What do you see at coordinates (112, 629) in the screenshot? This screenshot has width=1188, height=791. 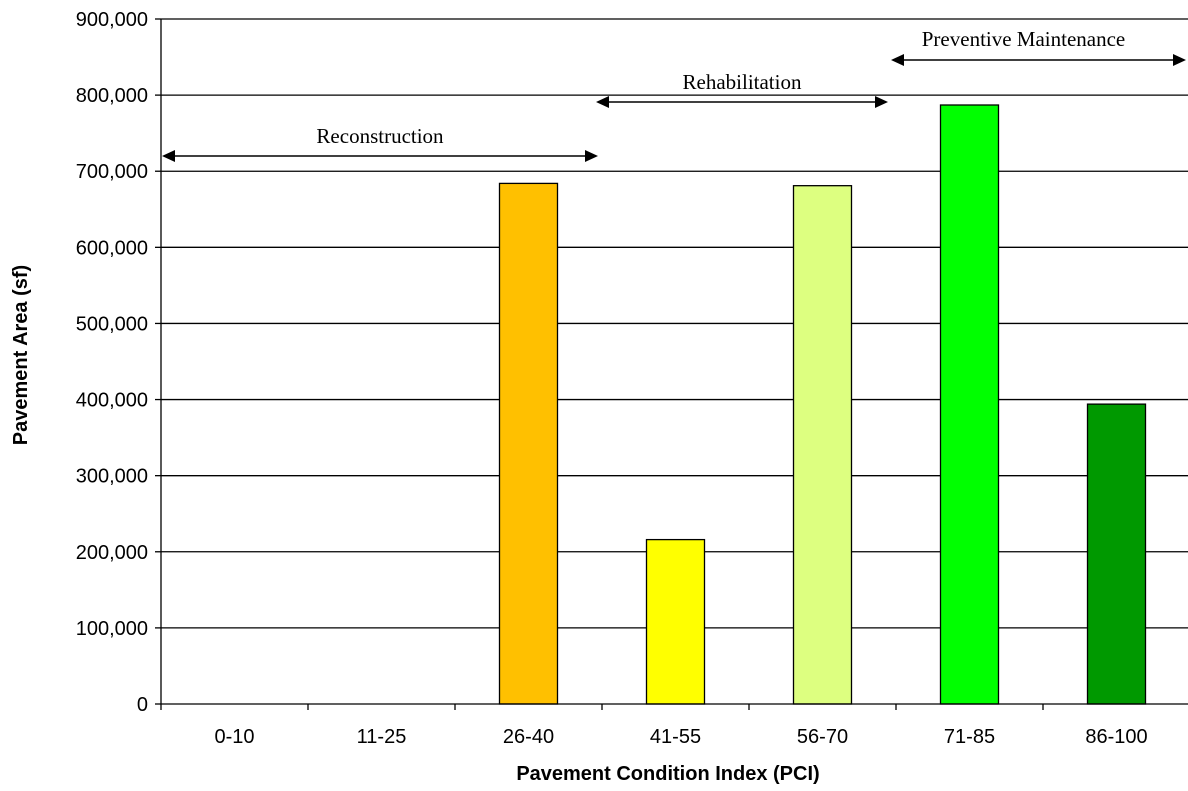 I see `y-tick-label: 100,000` at bounding box center [112, 629].